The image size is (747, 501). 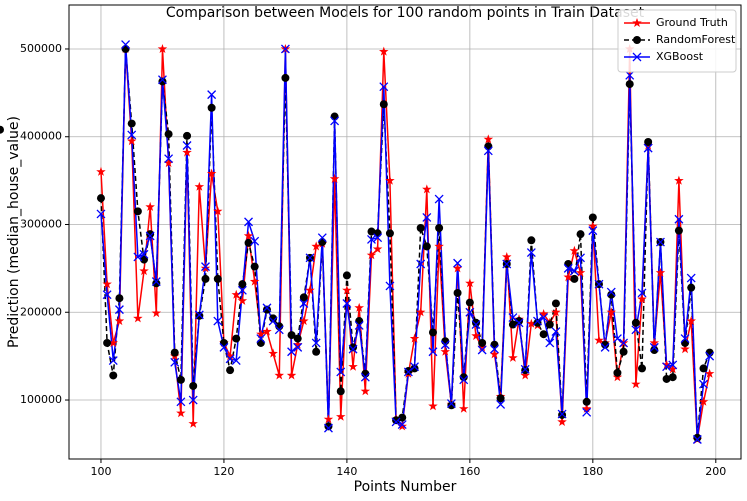 What do you see at coordinates (592, 471) in the screenshot?
I see `x-tick-label: 180` at bounding box center [592, 471].